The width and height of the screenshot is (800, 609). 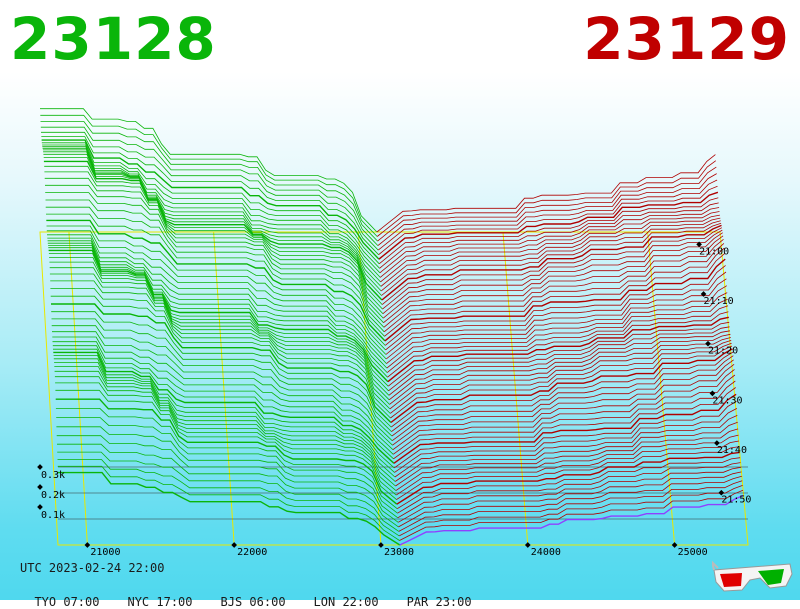 I want to click on x-tick-label: 23000, so click(x=399, y=552).